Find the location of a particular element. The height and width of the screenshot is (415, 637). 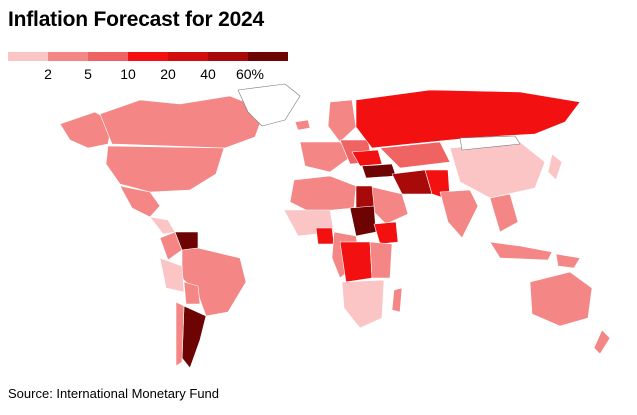

region-drc is located at coordinates (356, 262).